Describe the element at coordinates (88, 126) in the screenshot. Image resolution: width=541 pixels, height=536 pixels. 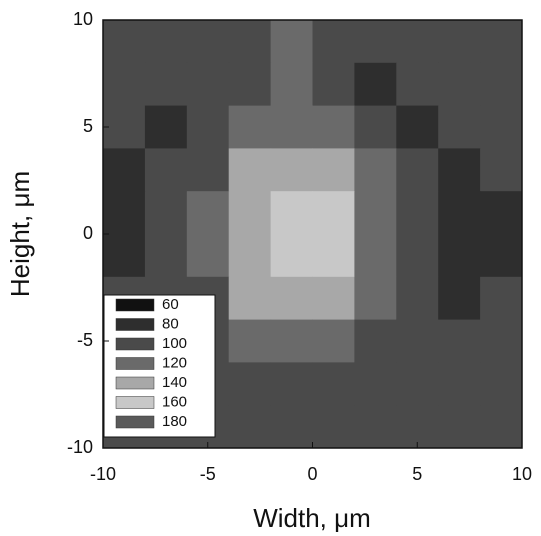
I see `y-tick-label: 5` at that location.